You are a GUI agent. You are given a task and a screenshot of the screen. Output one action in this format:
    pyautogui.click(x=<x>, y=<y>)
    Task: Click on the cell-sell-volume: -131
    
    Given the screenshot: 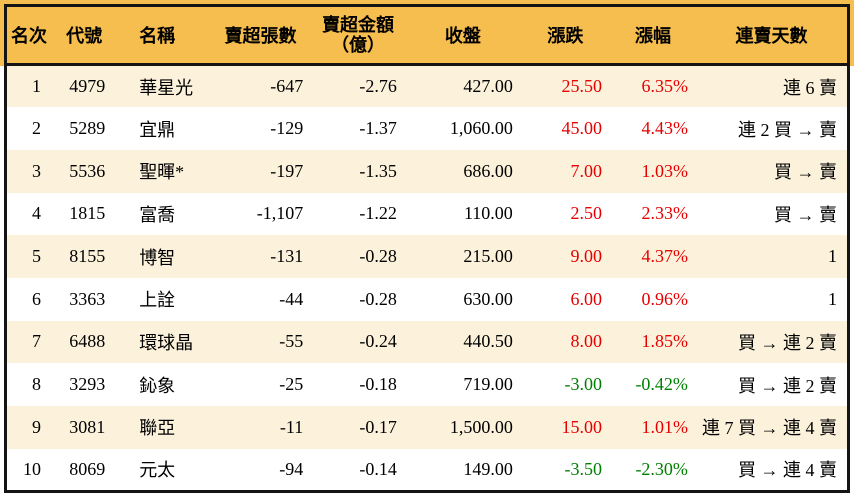 What is the action you would take?
    pyautogui.click(x=287, y=256)
    